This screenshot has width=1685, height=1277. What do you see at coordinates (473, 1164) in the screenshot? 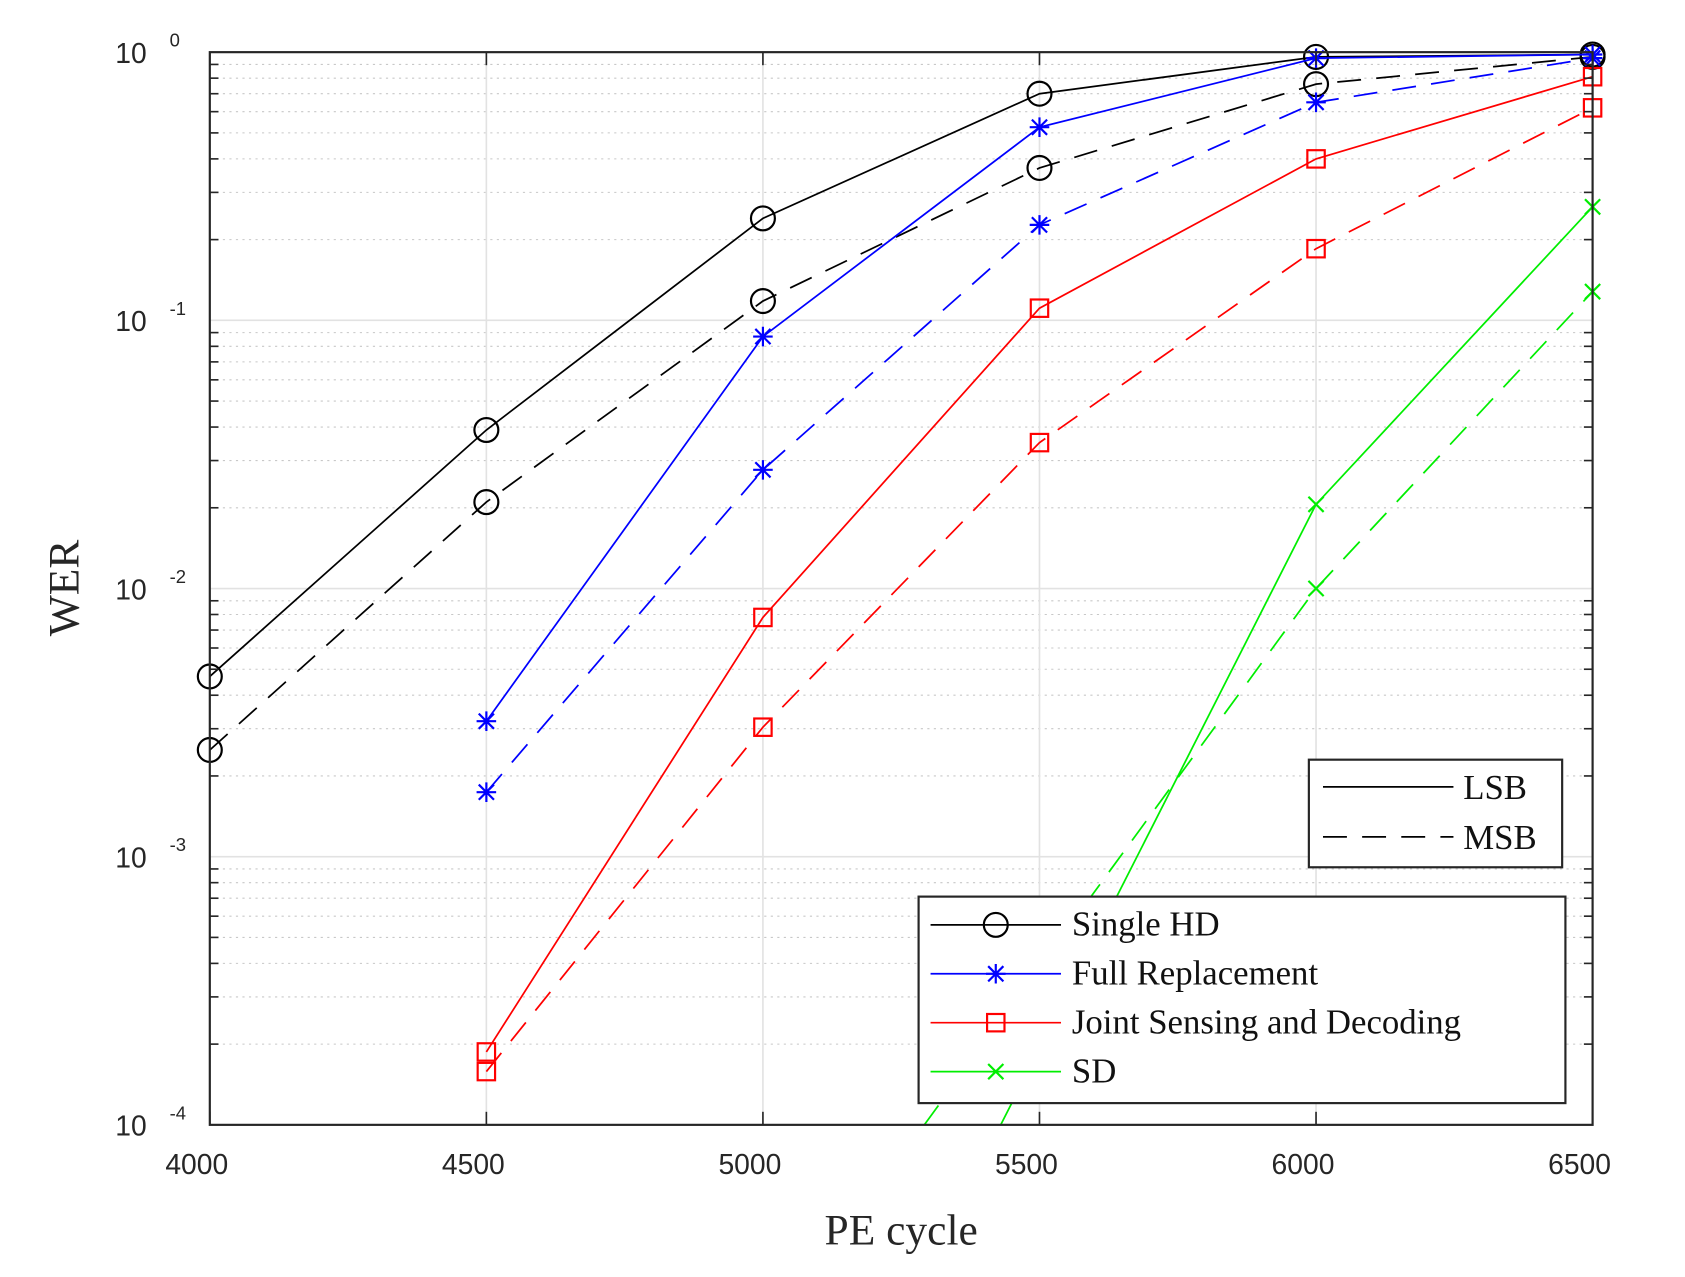
I see `x-tick-label: 4500` at bounding box center [473, 1164].